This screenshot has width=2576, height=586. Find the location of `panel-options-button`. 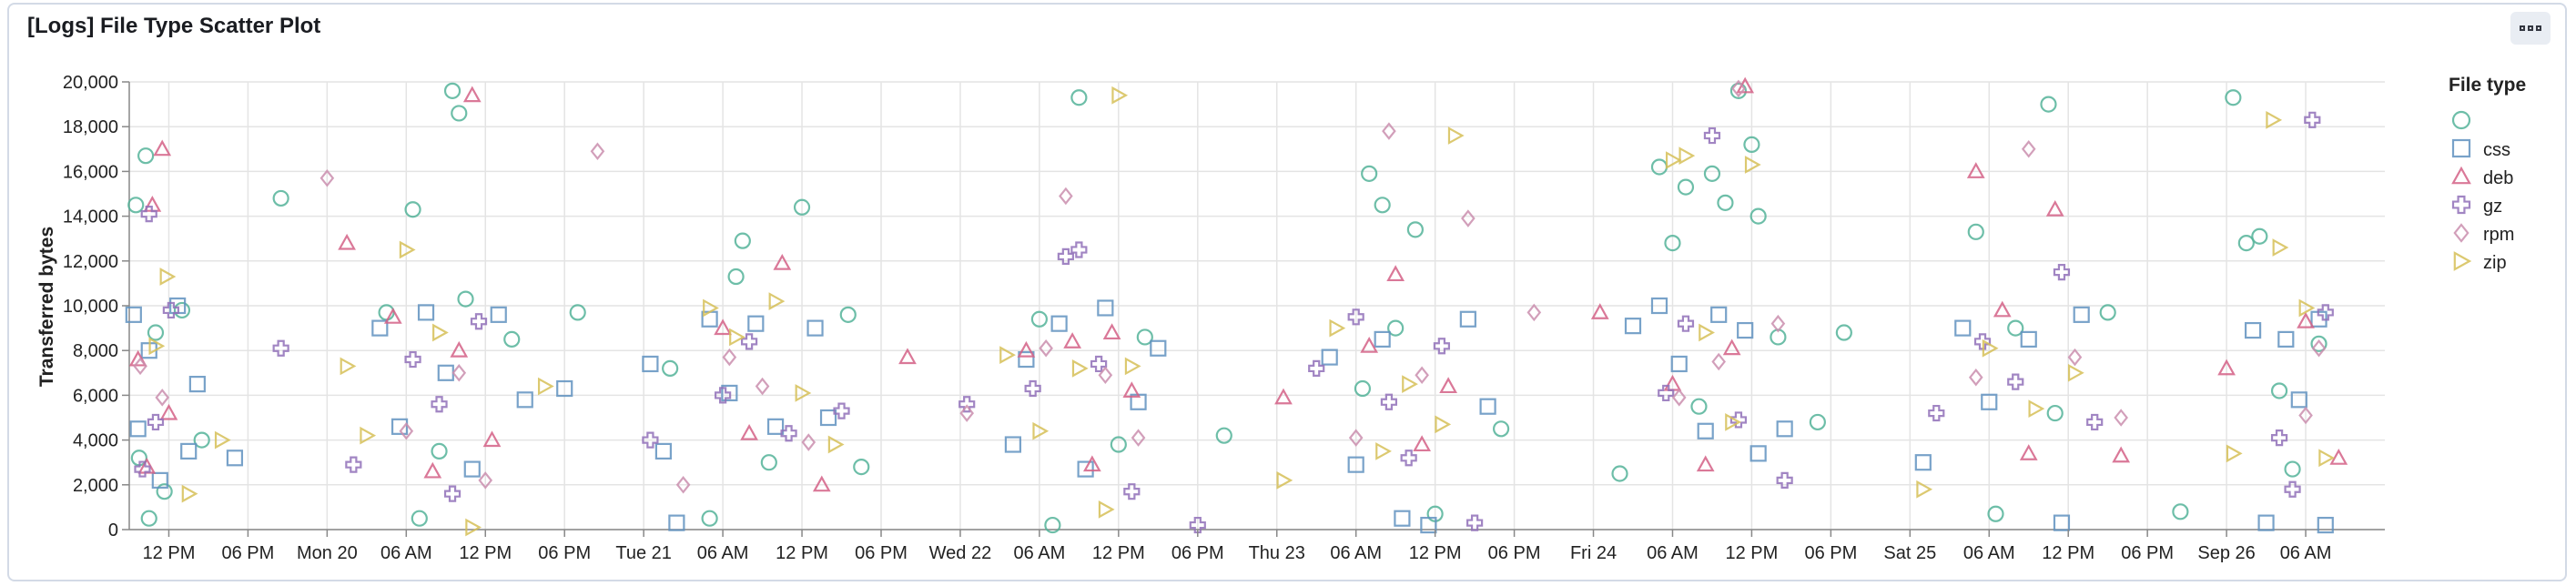

panel-options-button is located at coordinates (2530, 28).